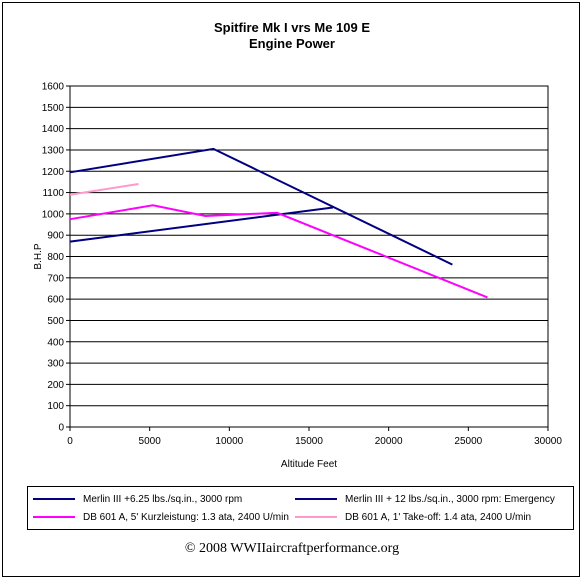  Describe the element at coordinates (55, 364) in the screenshot. I see `y-tick-label: 300` at that location.